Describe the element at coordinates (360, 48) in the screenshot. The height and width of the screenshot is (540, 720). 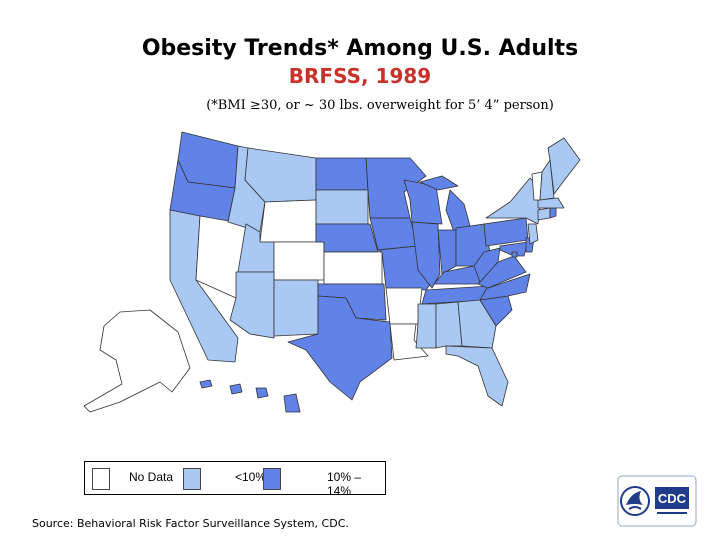
I see `page-title: Obesity Trends* Among U.S. Adults` at that location.